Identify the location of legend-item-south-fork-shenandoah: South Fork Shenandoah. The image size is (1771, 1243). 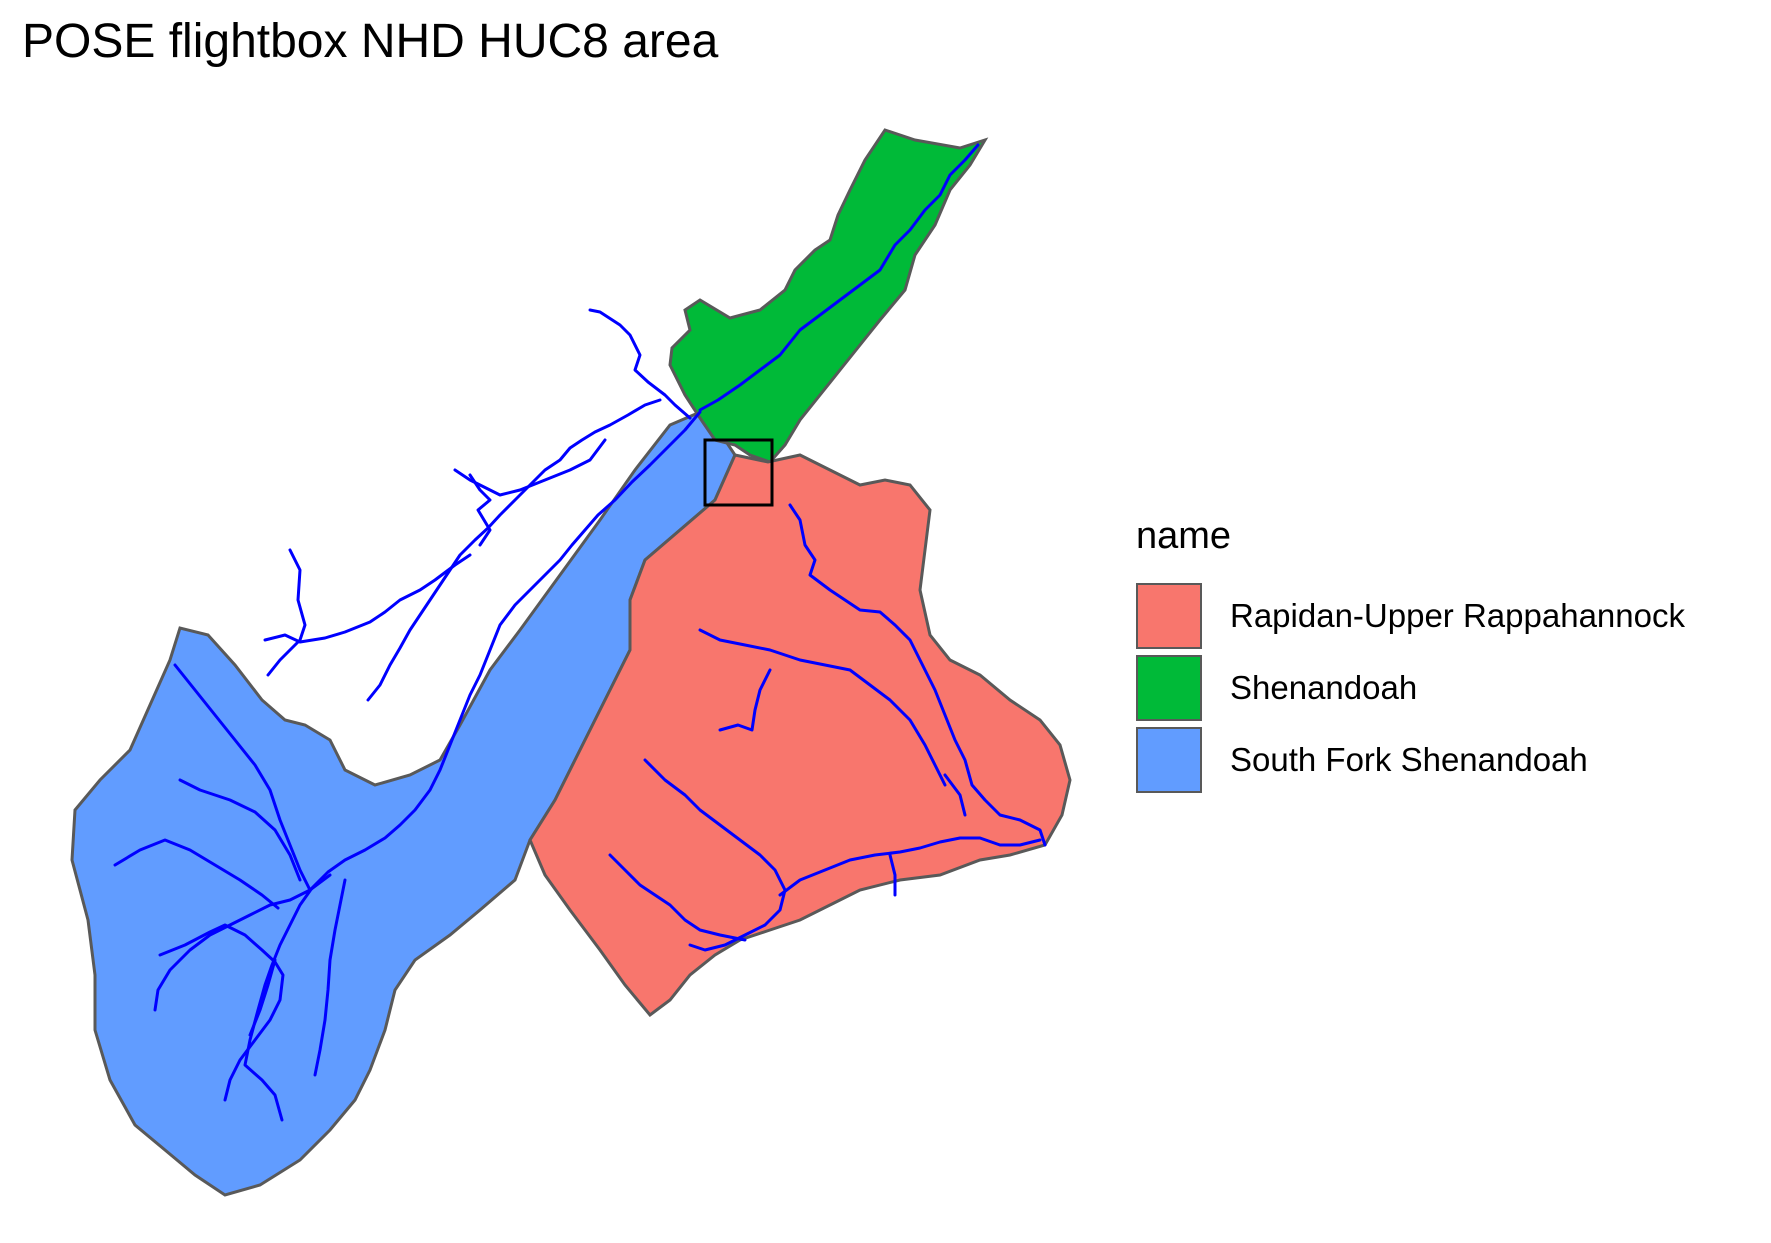
(1410, 760).